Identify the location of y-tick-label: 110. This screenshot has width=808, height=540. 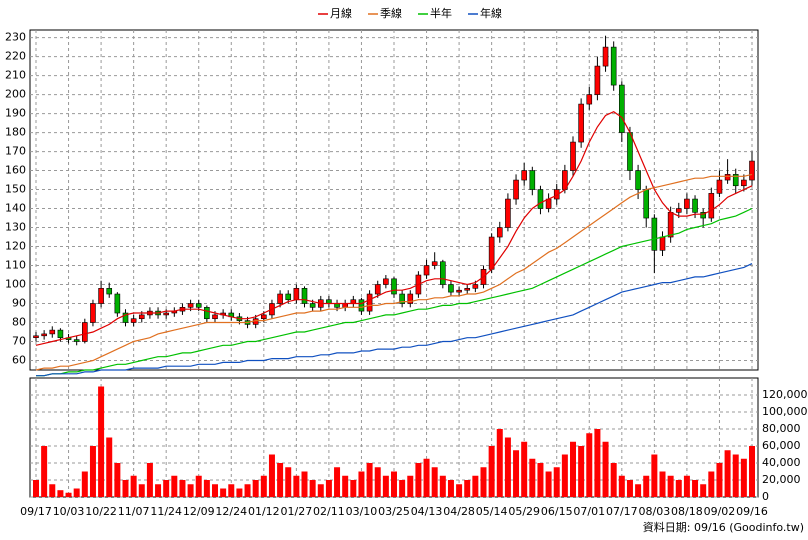
(15, 265).